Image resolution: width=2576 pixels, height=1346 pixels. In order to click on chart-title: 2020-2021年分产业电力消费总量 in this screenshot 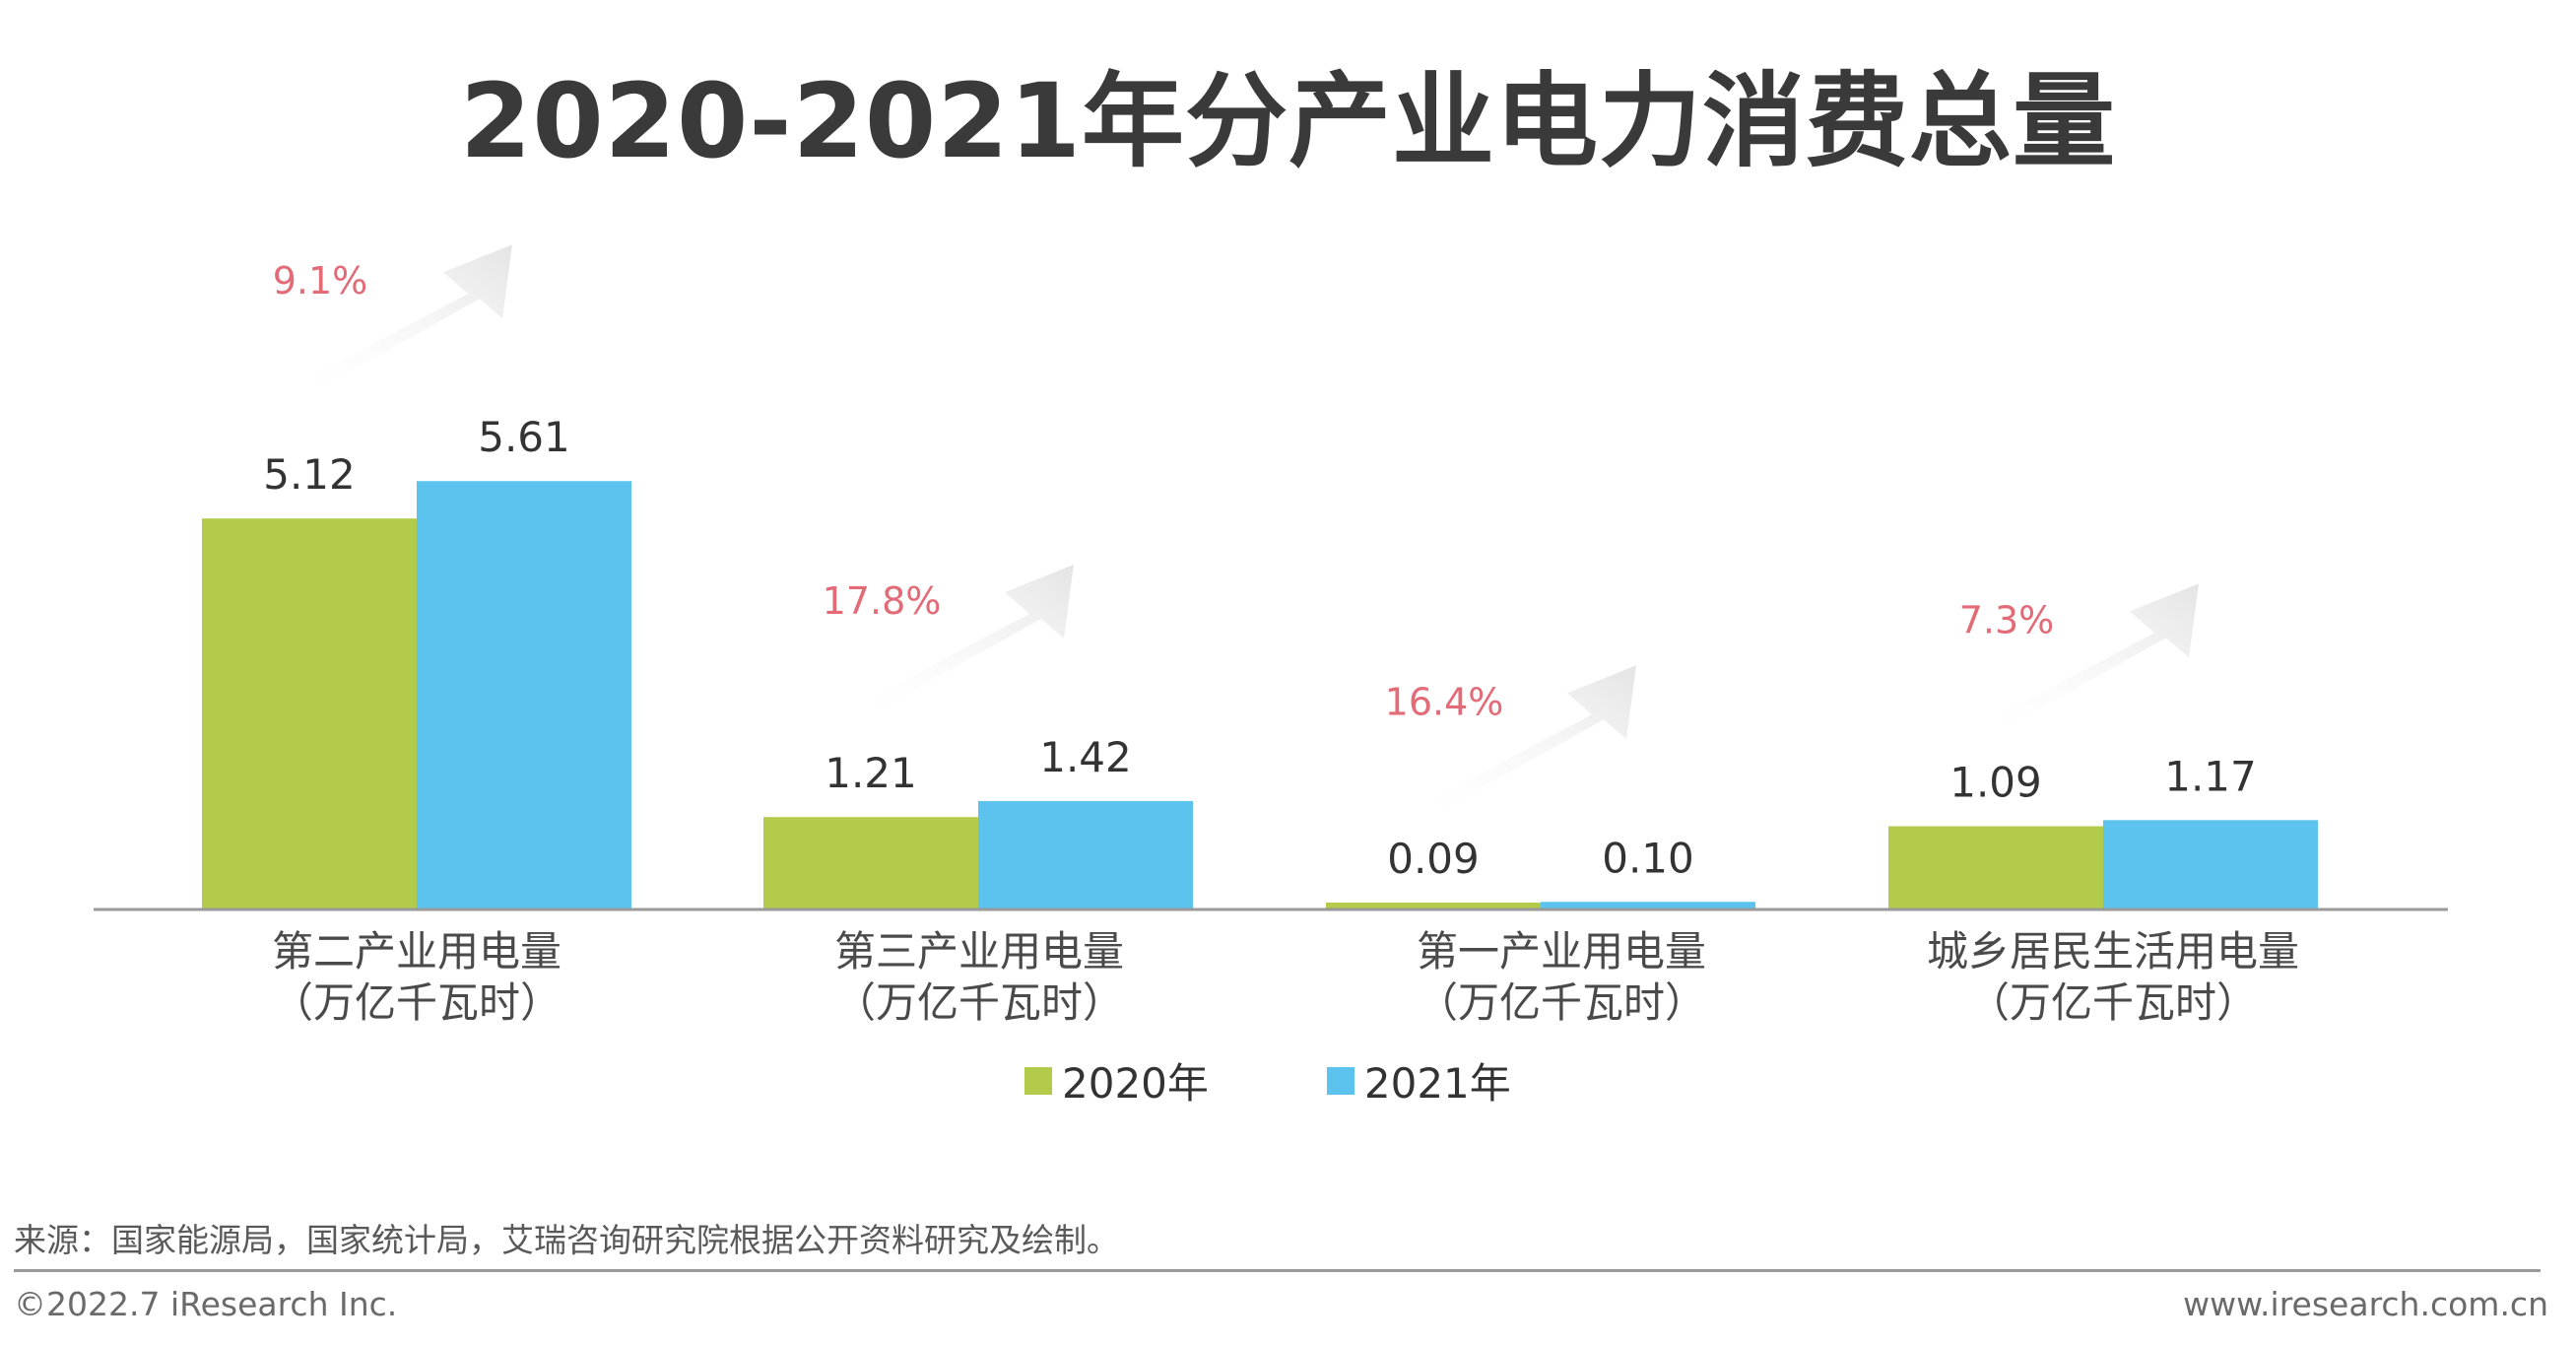, I will do `click(1288, 121)`.